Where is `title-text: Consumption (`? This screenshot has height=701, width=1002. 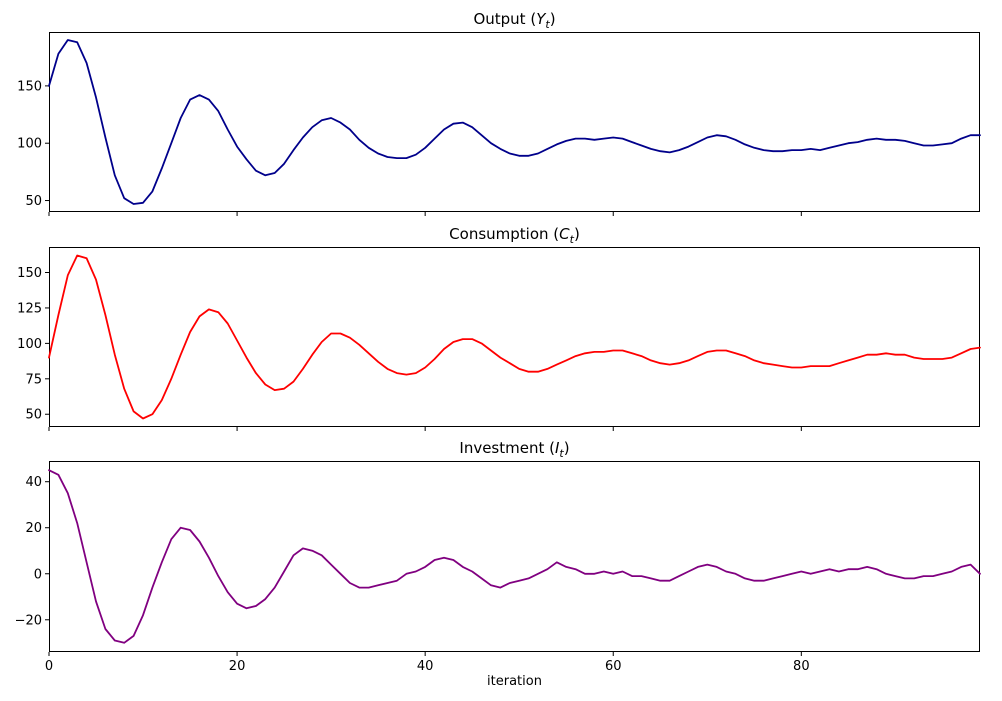 title-text: Consumption ( is located at coordinates (504, 234).